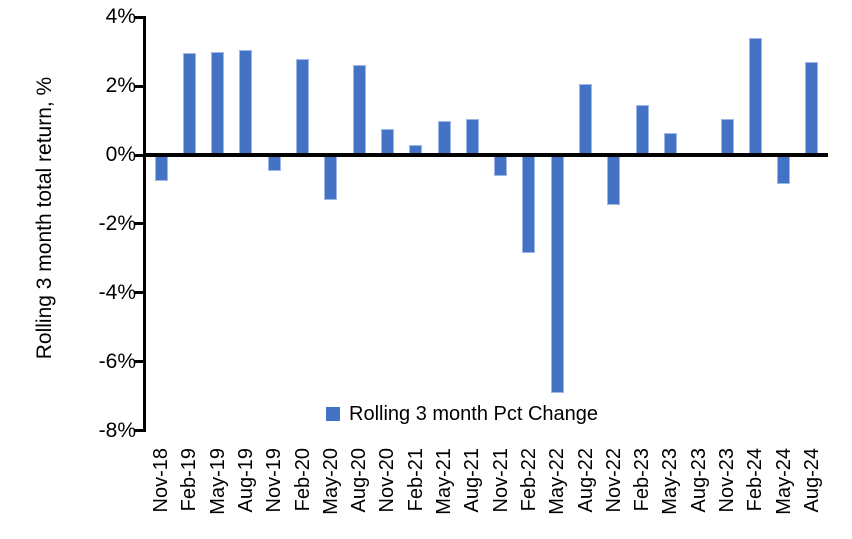 The image size is (852, 539). What do you see at coordinates (333, 414) in the screenshot?
I see `legend-swatch-icon` at bounding box center [333, 414].